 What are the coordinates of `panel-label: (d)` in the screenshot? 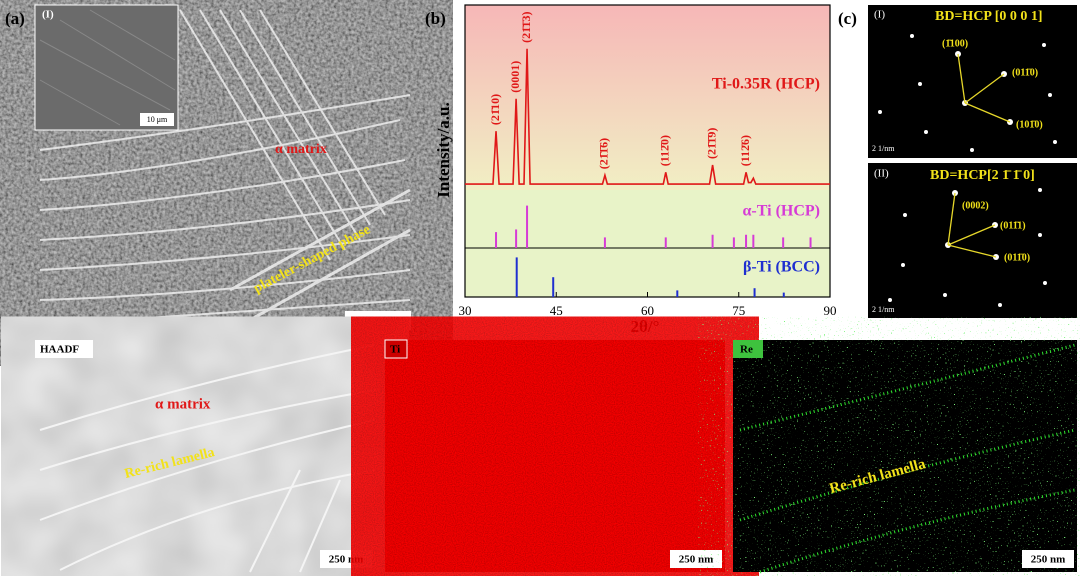 It's located at (15, 353).